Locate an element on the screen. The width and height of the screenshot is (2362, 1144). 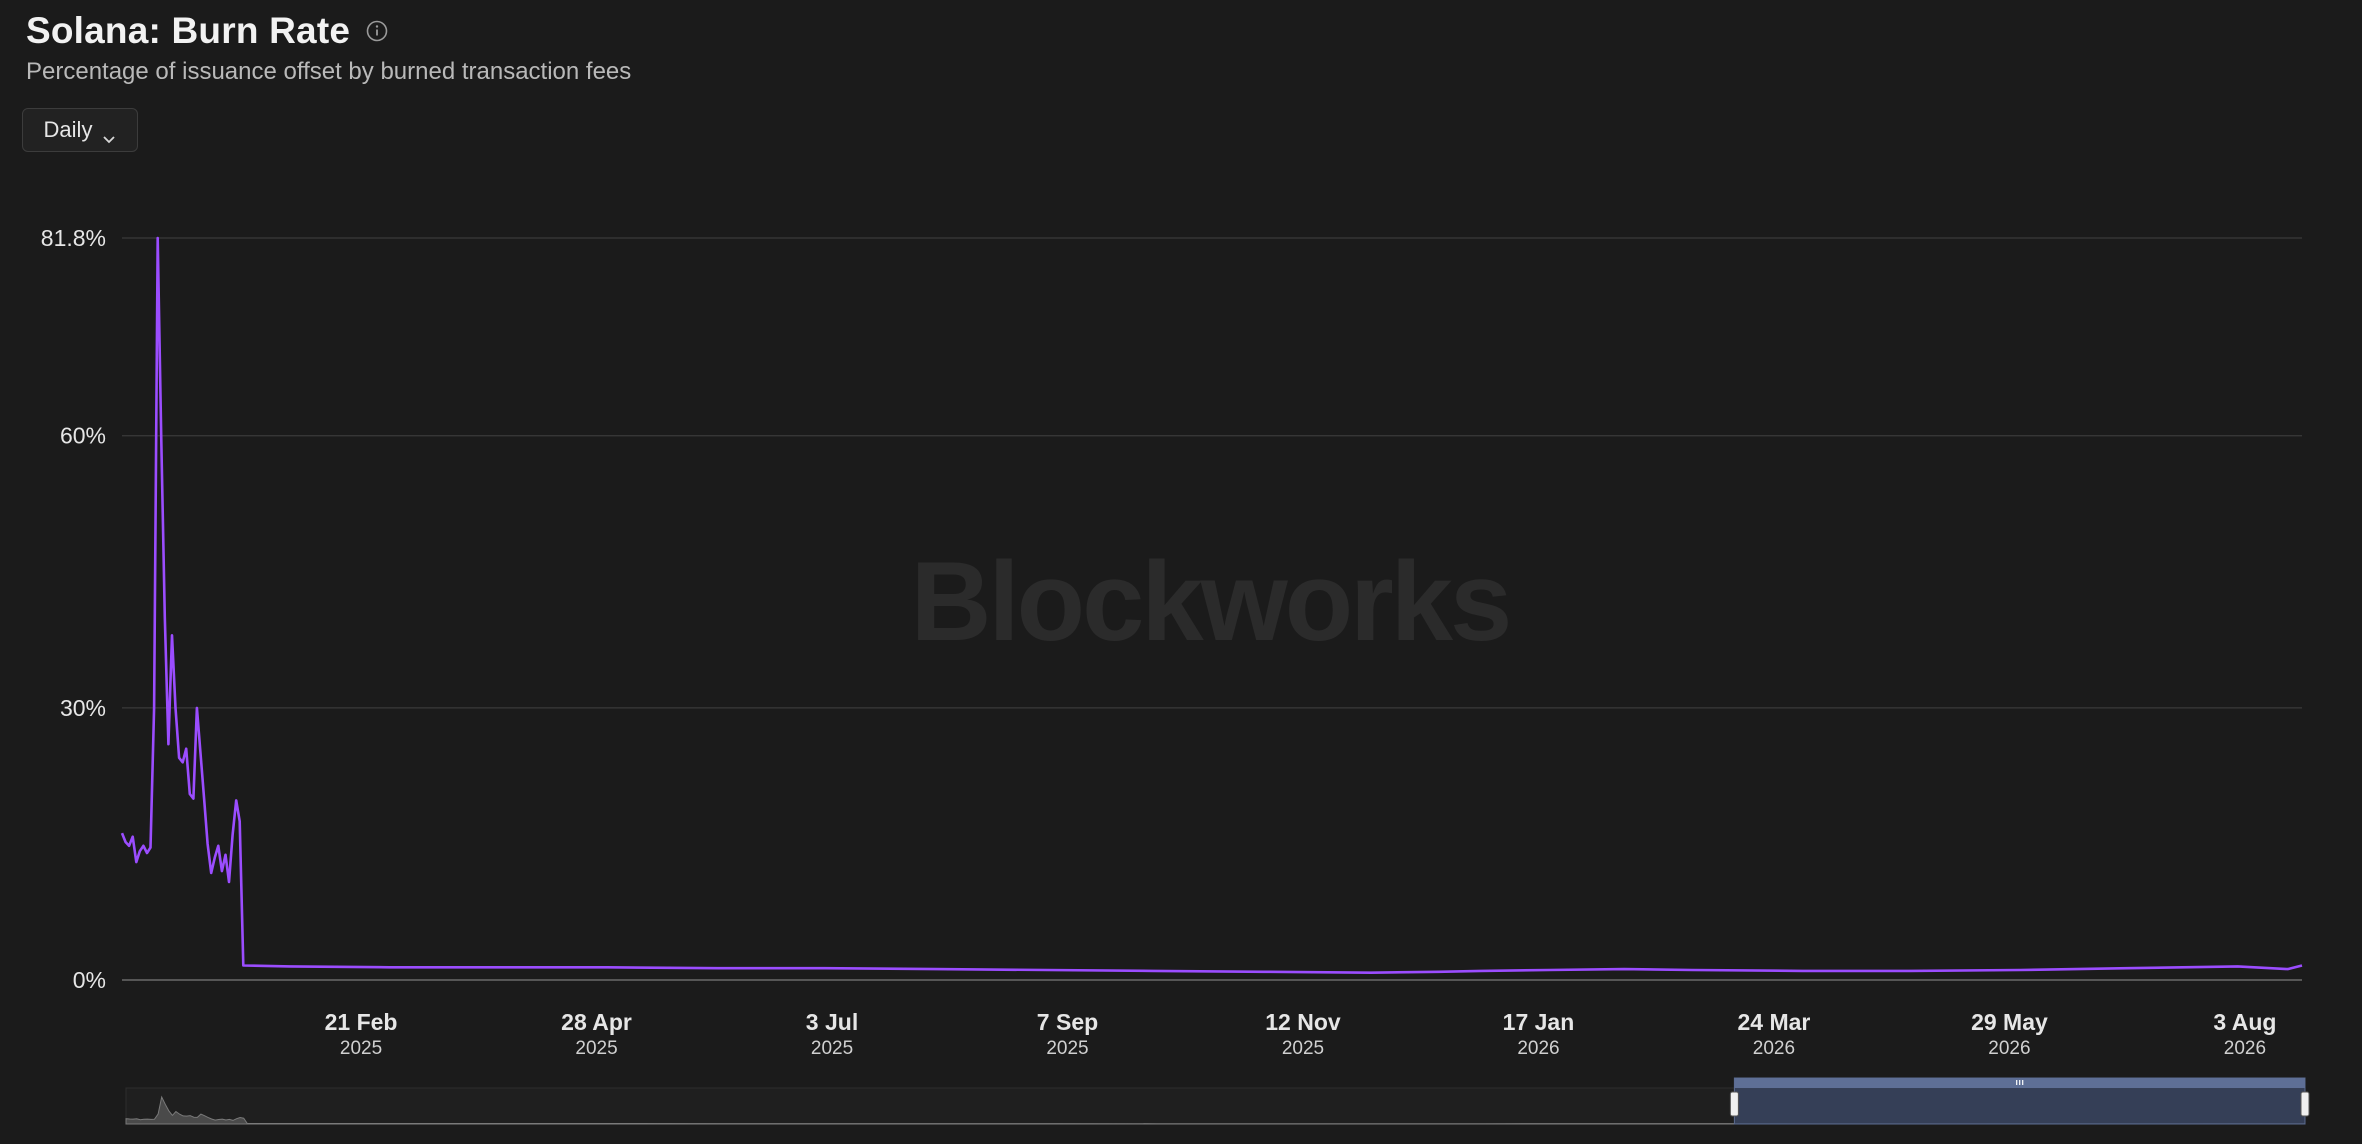
x-tick-label: 24 Mar is located at coordinates (1774, 1022).